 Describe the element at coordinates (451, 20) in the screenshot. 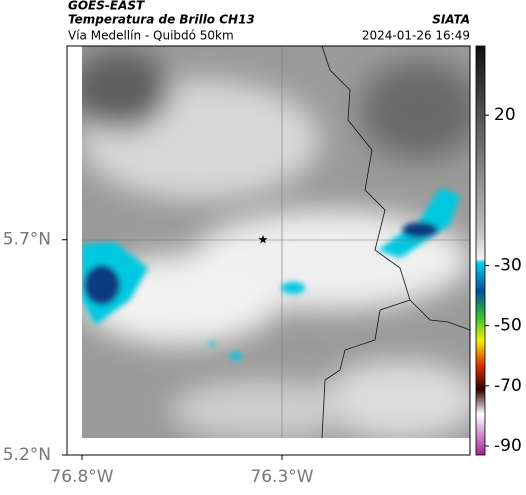

I see `credit: SIATA` at that location.